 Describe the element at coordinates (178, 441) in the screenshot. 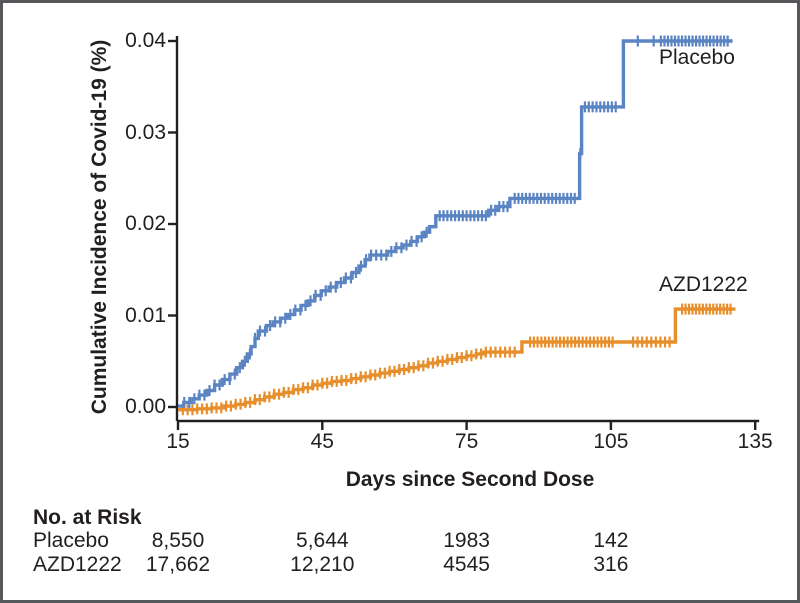

I see `x-tick-label: 15` at that location.